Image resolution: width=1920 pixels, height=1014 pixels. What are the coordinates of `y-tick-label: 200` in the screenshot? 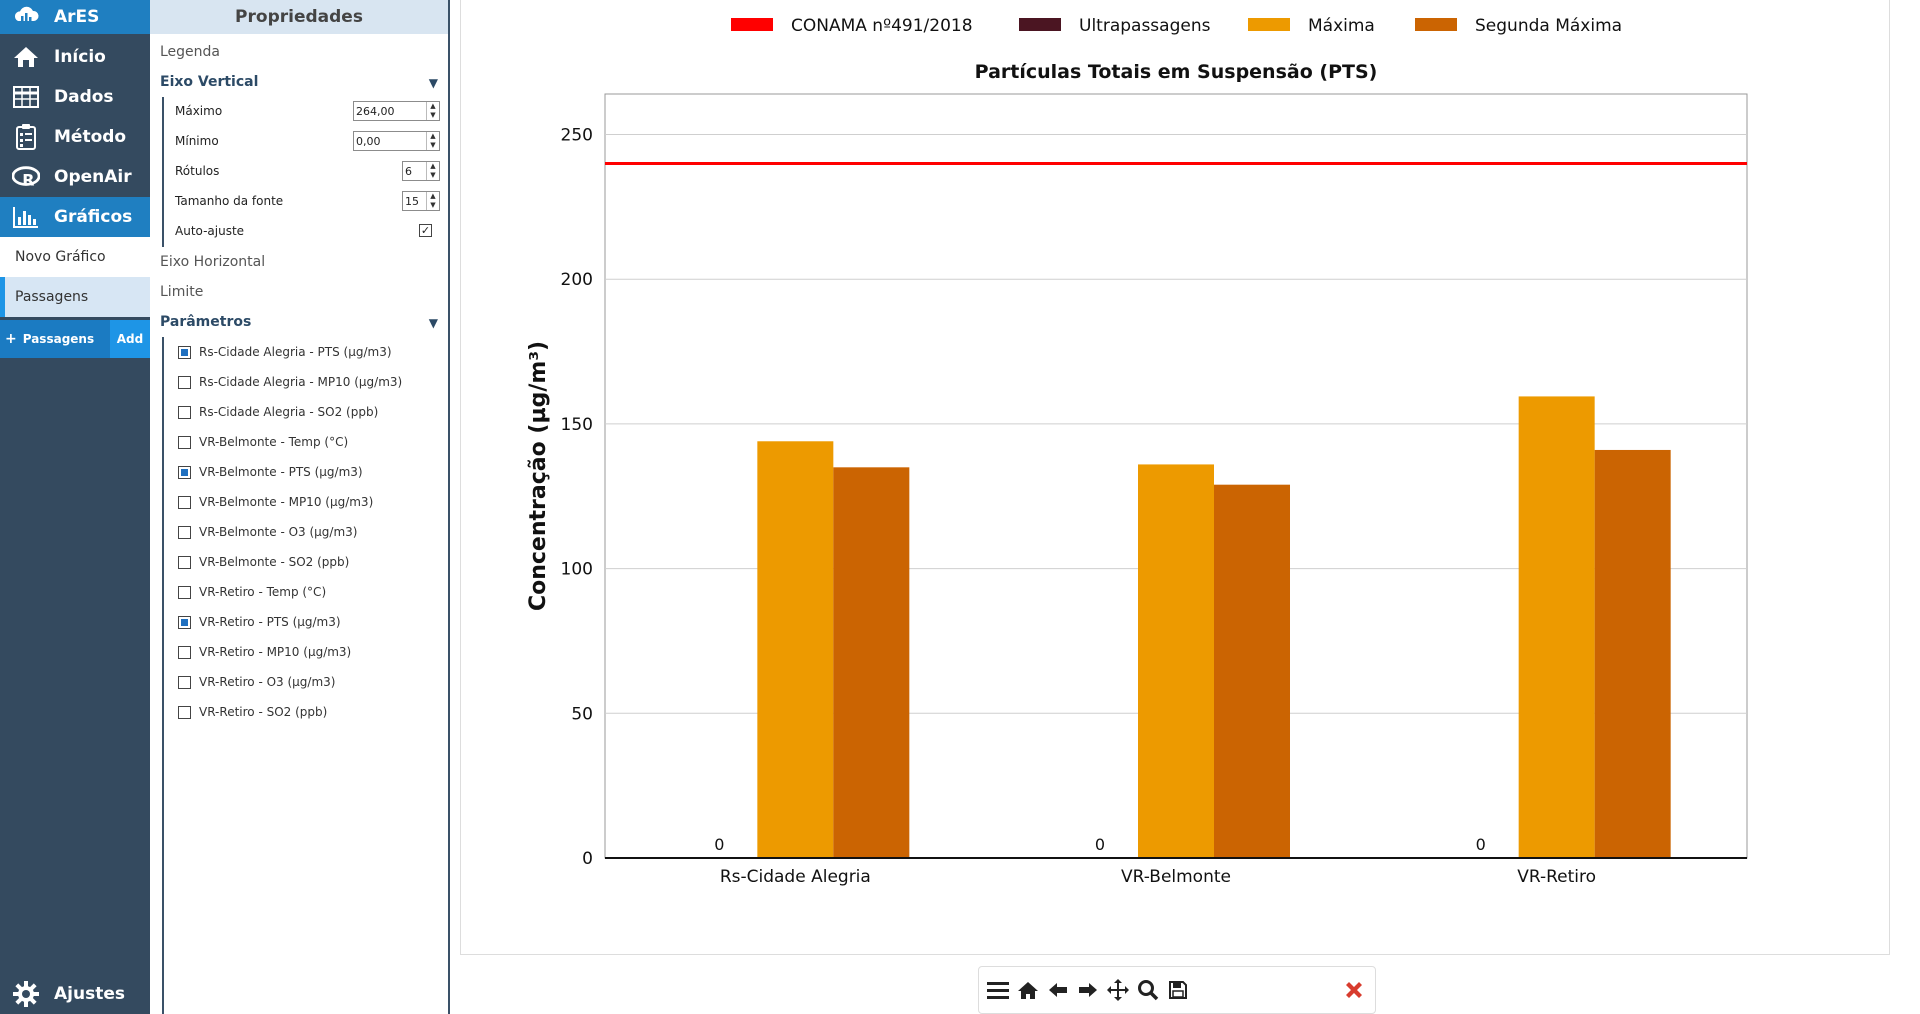 It's located at (577, 280).